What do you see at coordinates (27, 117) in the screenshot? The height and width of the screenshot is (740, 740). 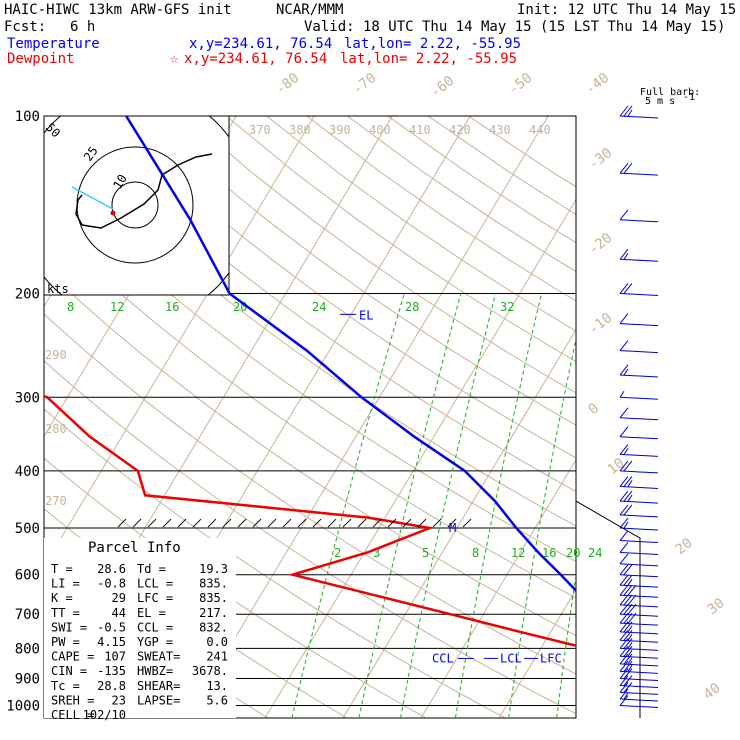 I see `pressure-tick-label: 100` at bounding box center [27, 117].